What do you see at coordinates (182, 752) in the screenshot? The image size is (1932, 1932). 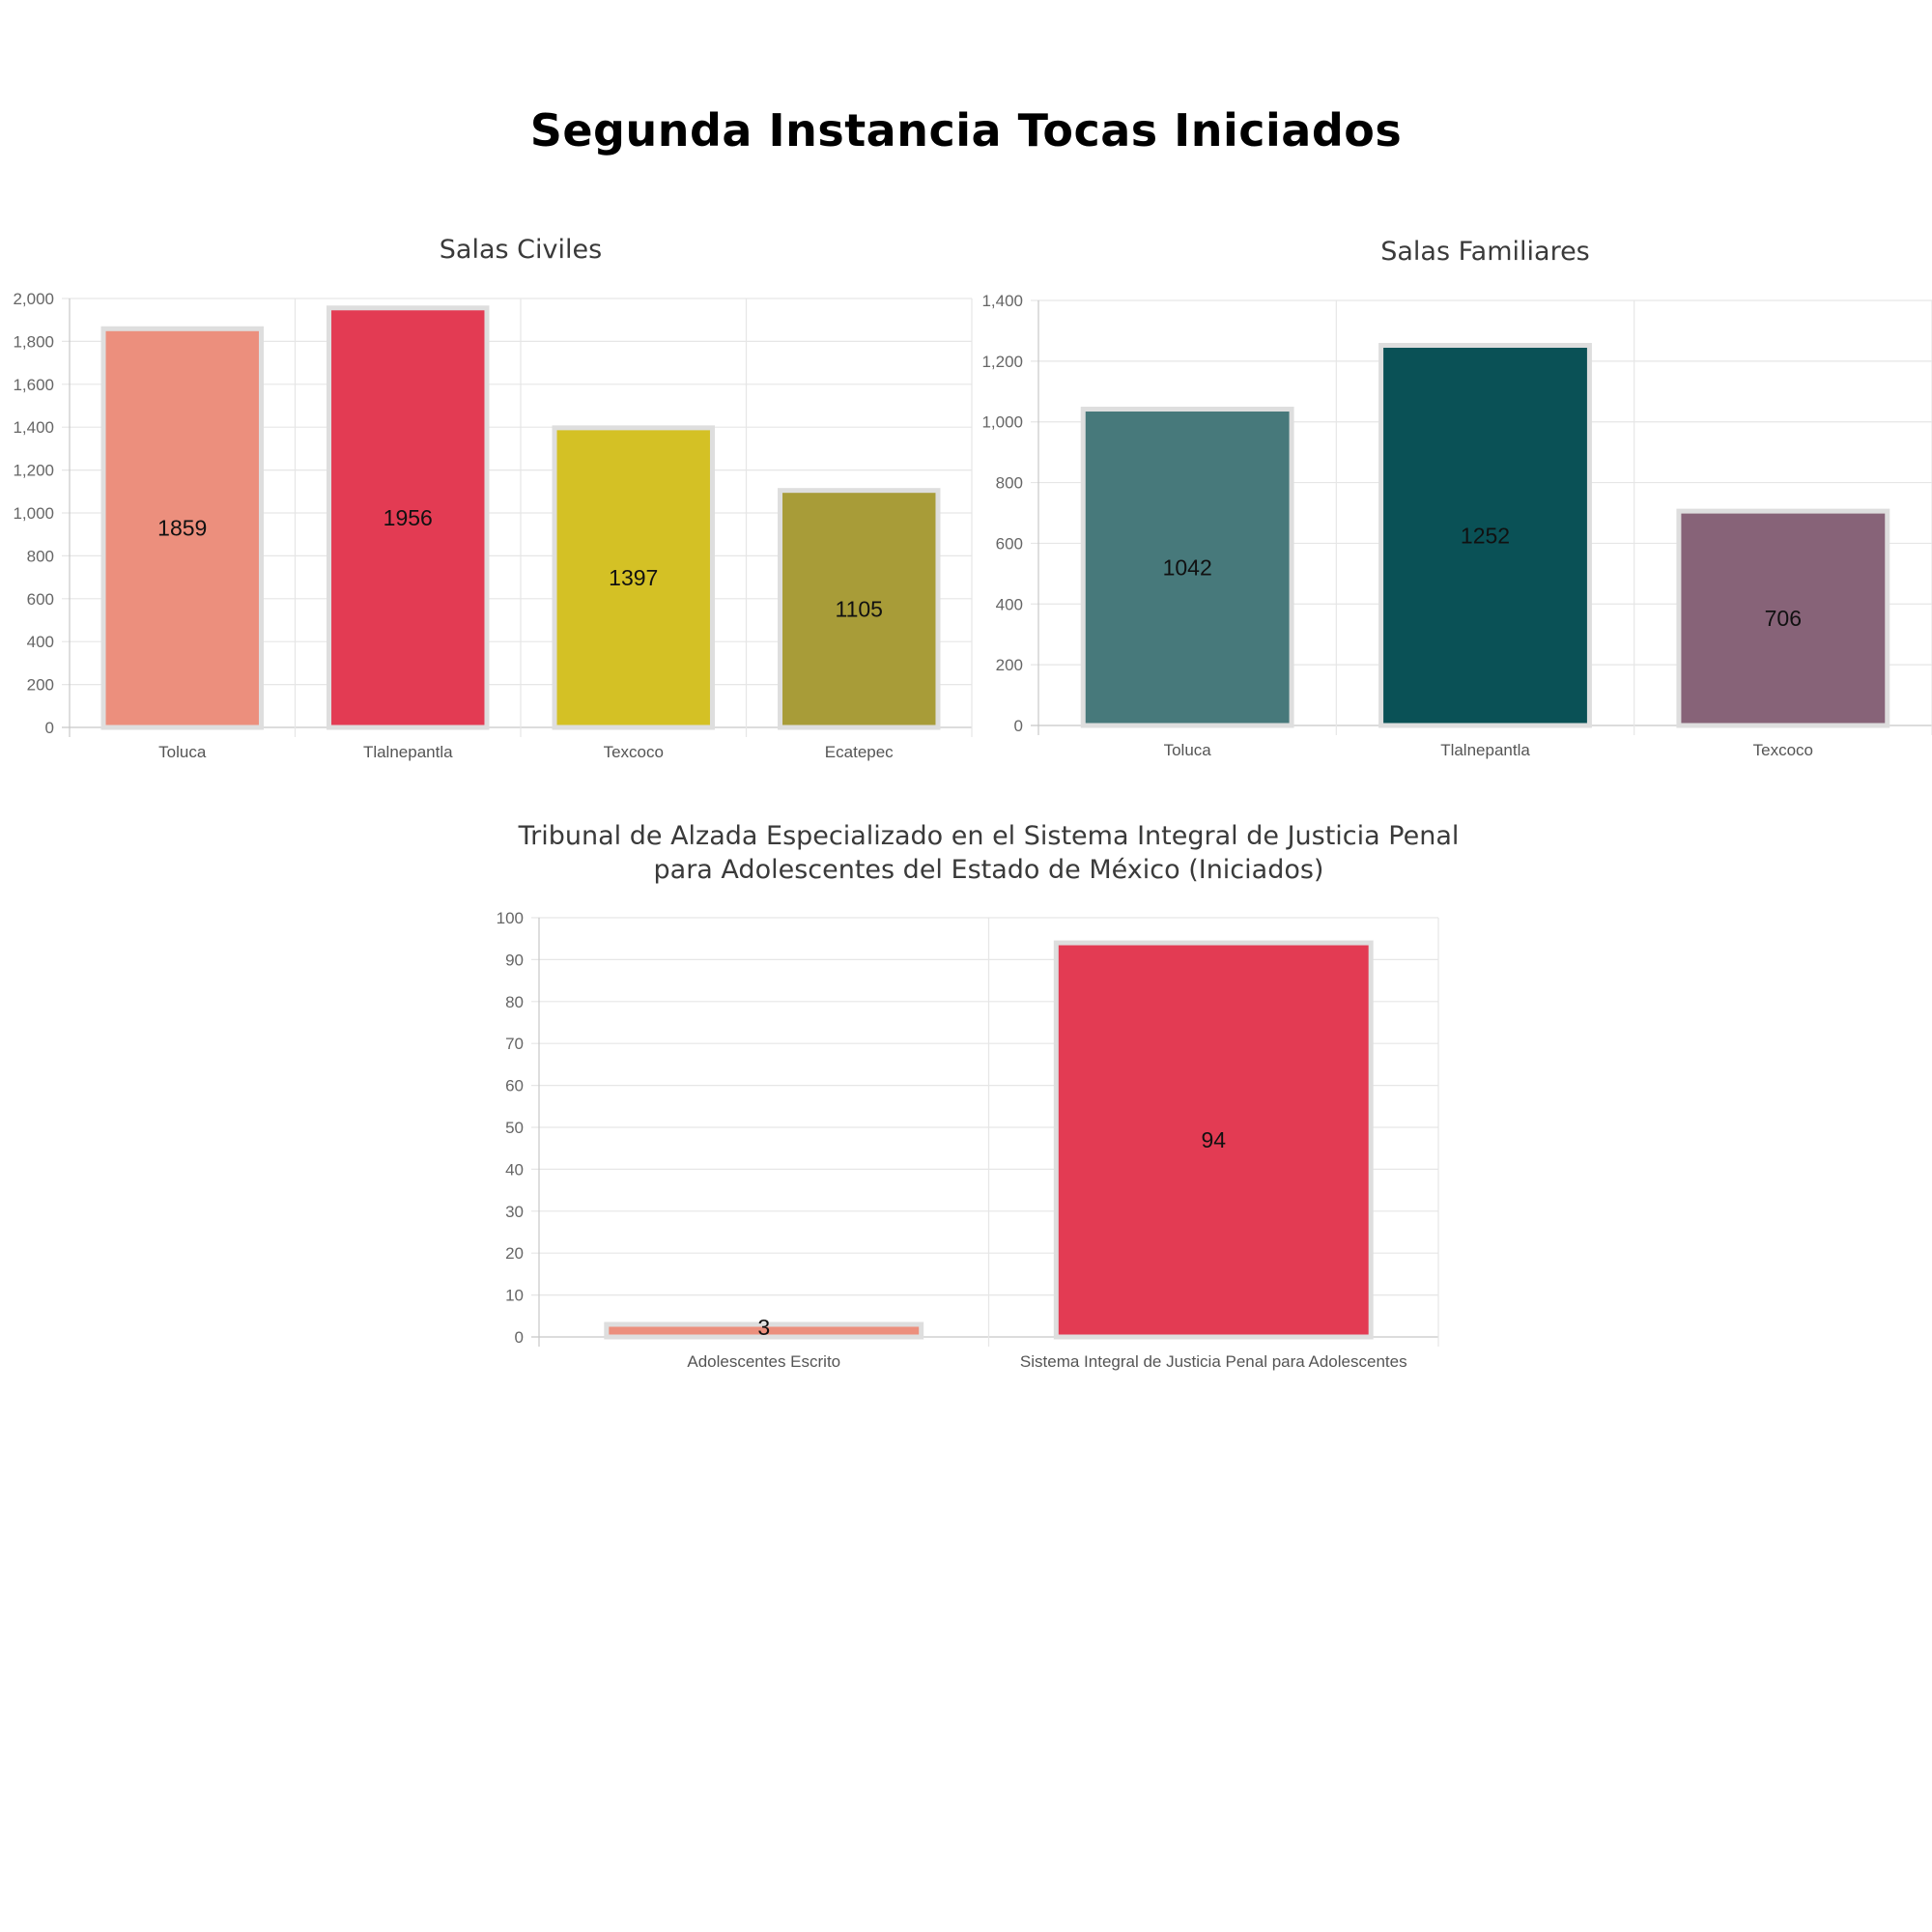 I see `x-category-label: Toluca` at bounding box center [182, 752].